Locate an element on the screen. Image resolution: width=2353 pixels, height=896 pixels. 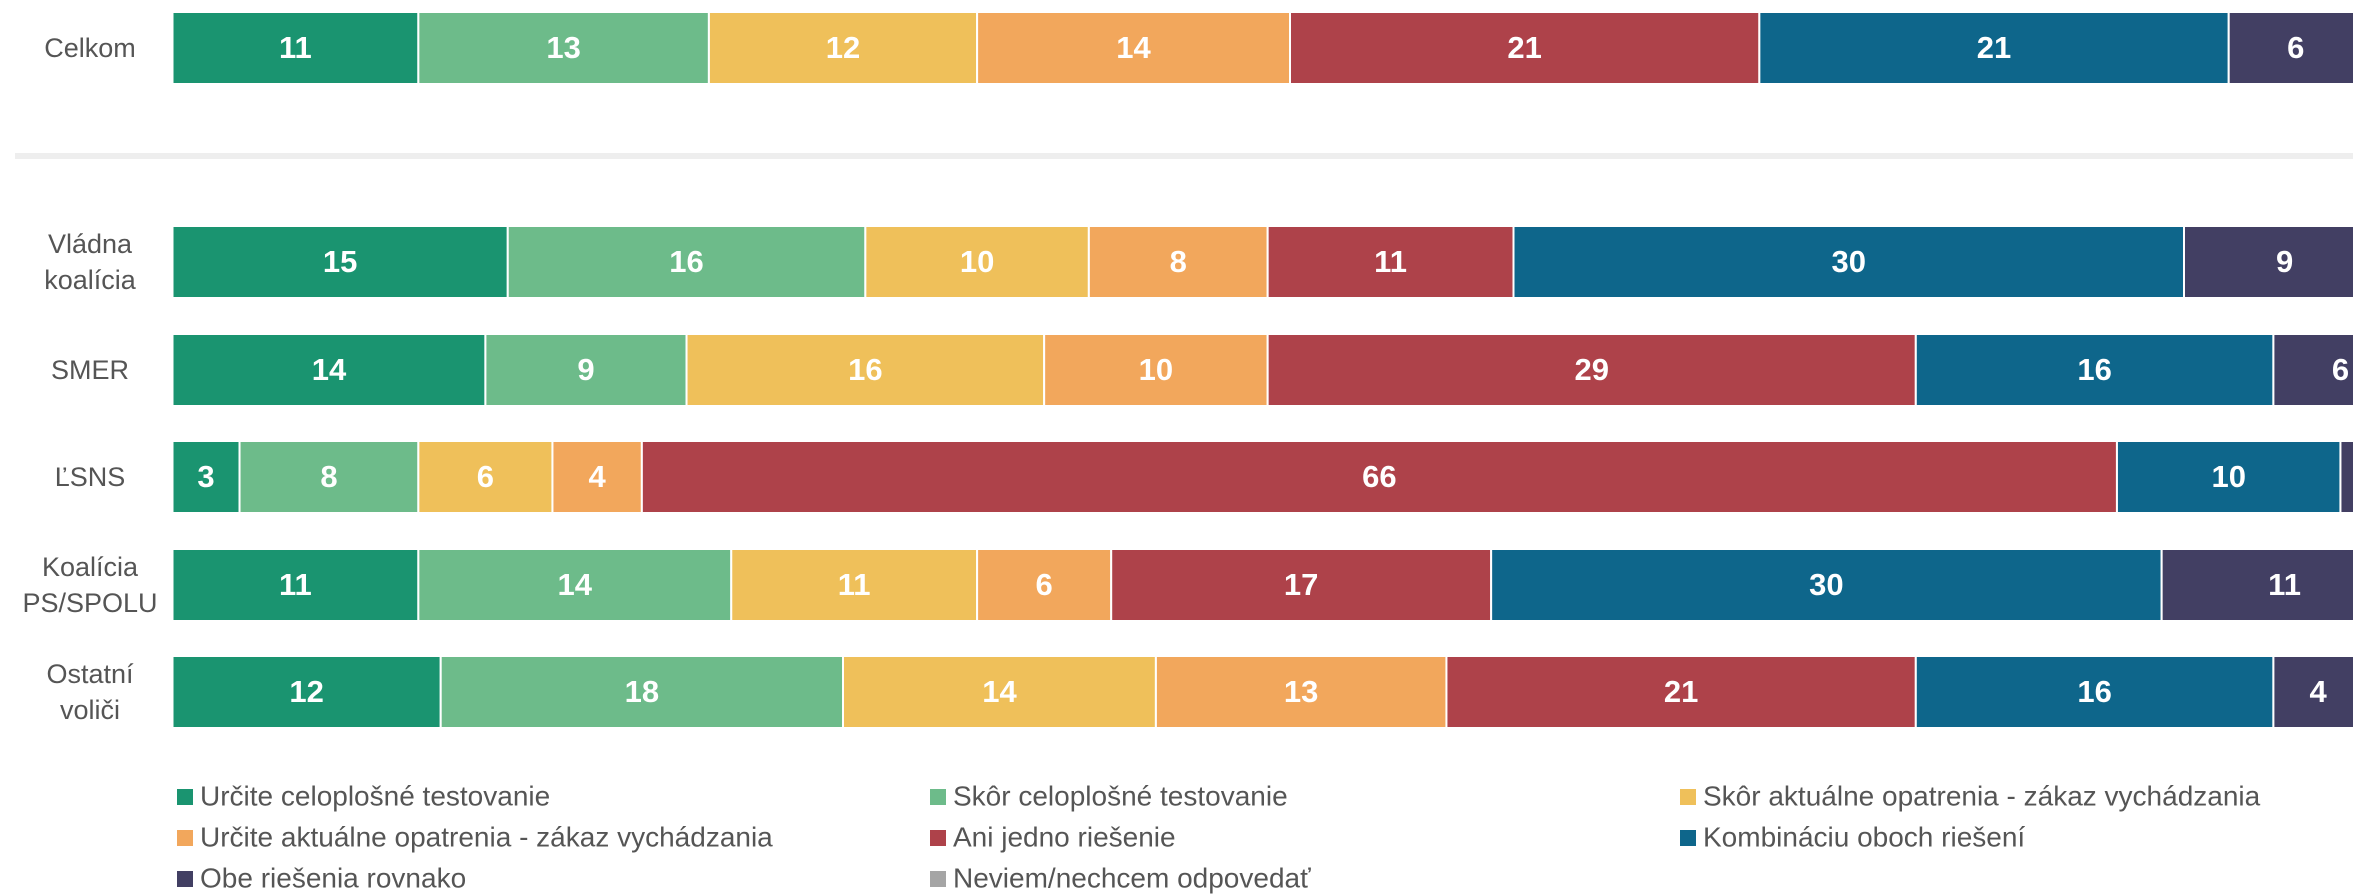
value-label: 18 is located at coordinates (642, 691).